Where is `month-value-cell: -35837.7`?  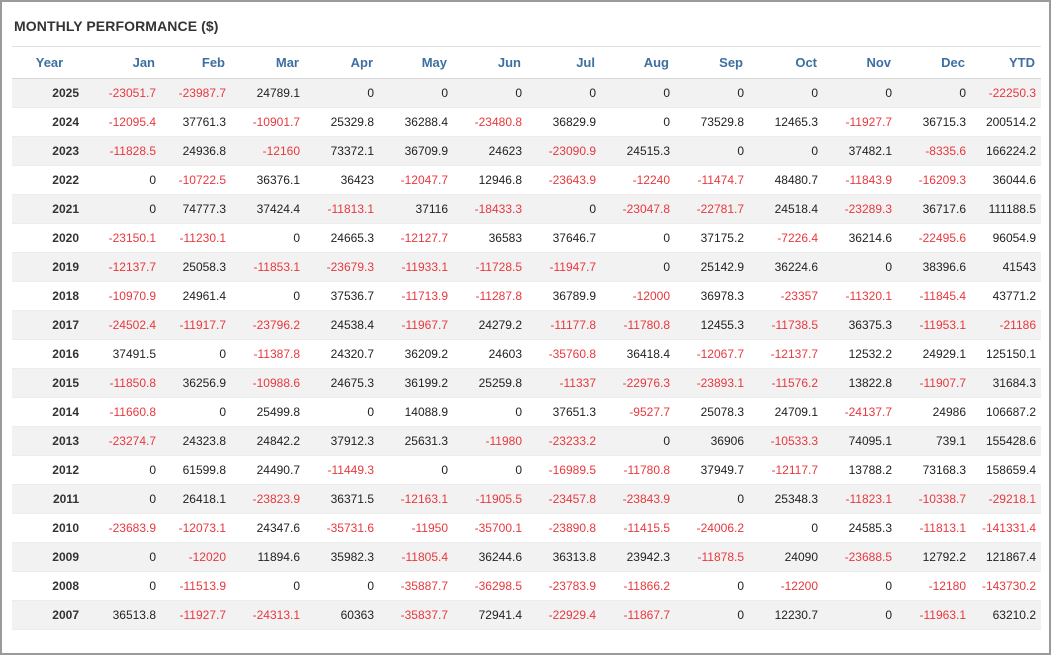 month-value-cell: -35837.7 is located at coordinates (416, 615).